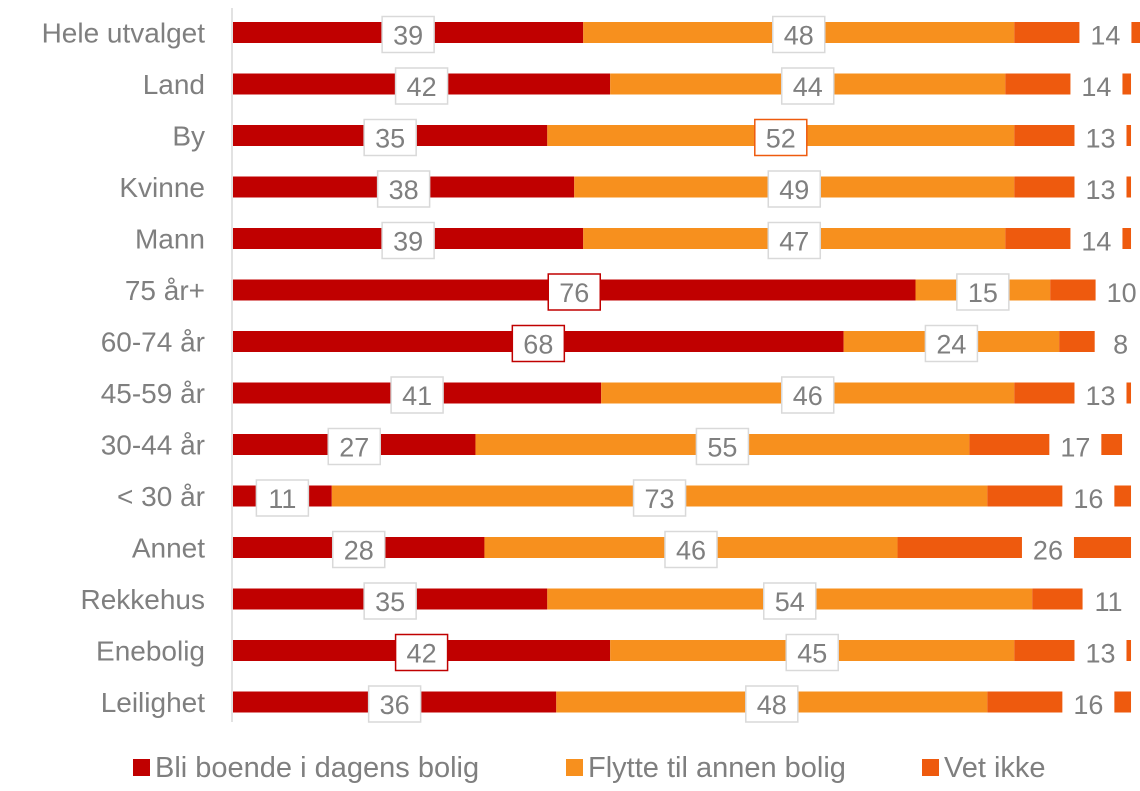 The width and height of the screenshot is (1140, 791). Describe the element at coordinates (170, 239) in the screenshot. I see `category-label-mann: Mann` at that location.